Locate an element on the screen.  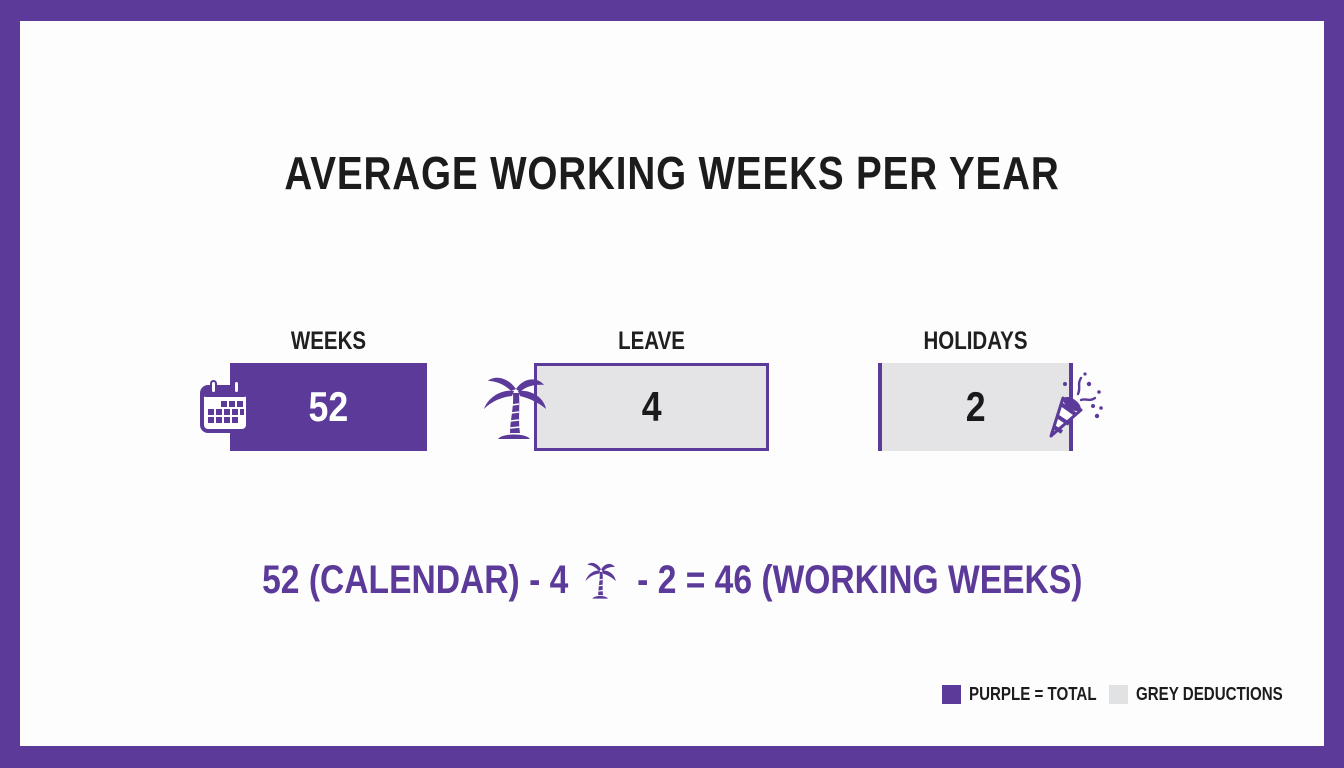
leave-label: LEAVE is located at coordinates (651, 341).